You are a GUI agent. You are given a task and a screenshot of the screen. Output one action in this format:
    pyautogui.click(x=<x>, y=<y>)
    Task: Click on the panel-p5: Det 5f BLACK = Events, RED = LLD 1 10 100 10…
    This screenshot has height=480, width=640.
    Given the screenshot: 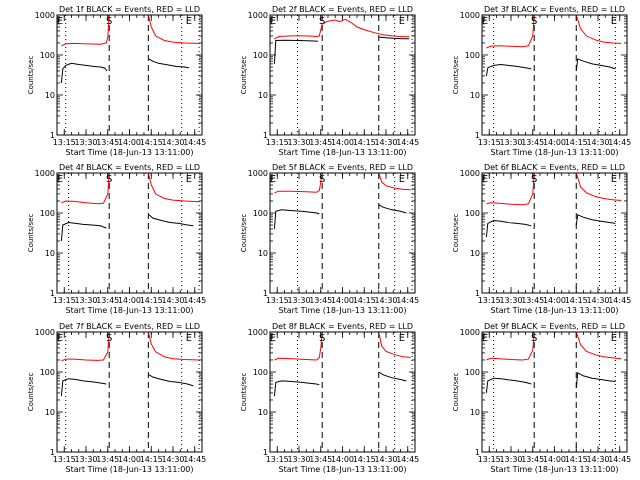 What is the action you would take?
    pyautogui.click(x=329, y=239)
    